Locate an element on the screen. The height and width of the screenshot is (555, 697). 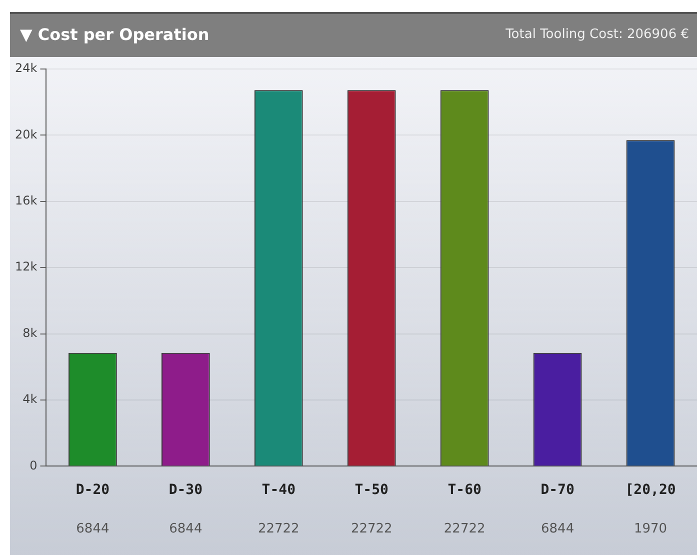
y-tick-label: 8k is located at coordinates (30, 333).